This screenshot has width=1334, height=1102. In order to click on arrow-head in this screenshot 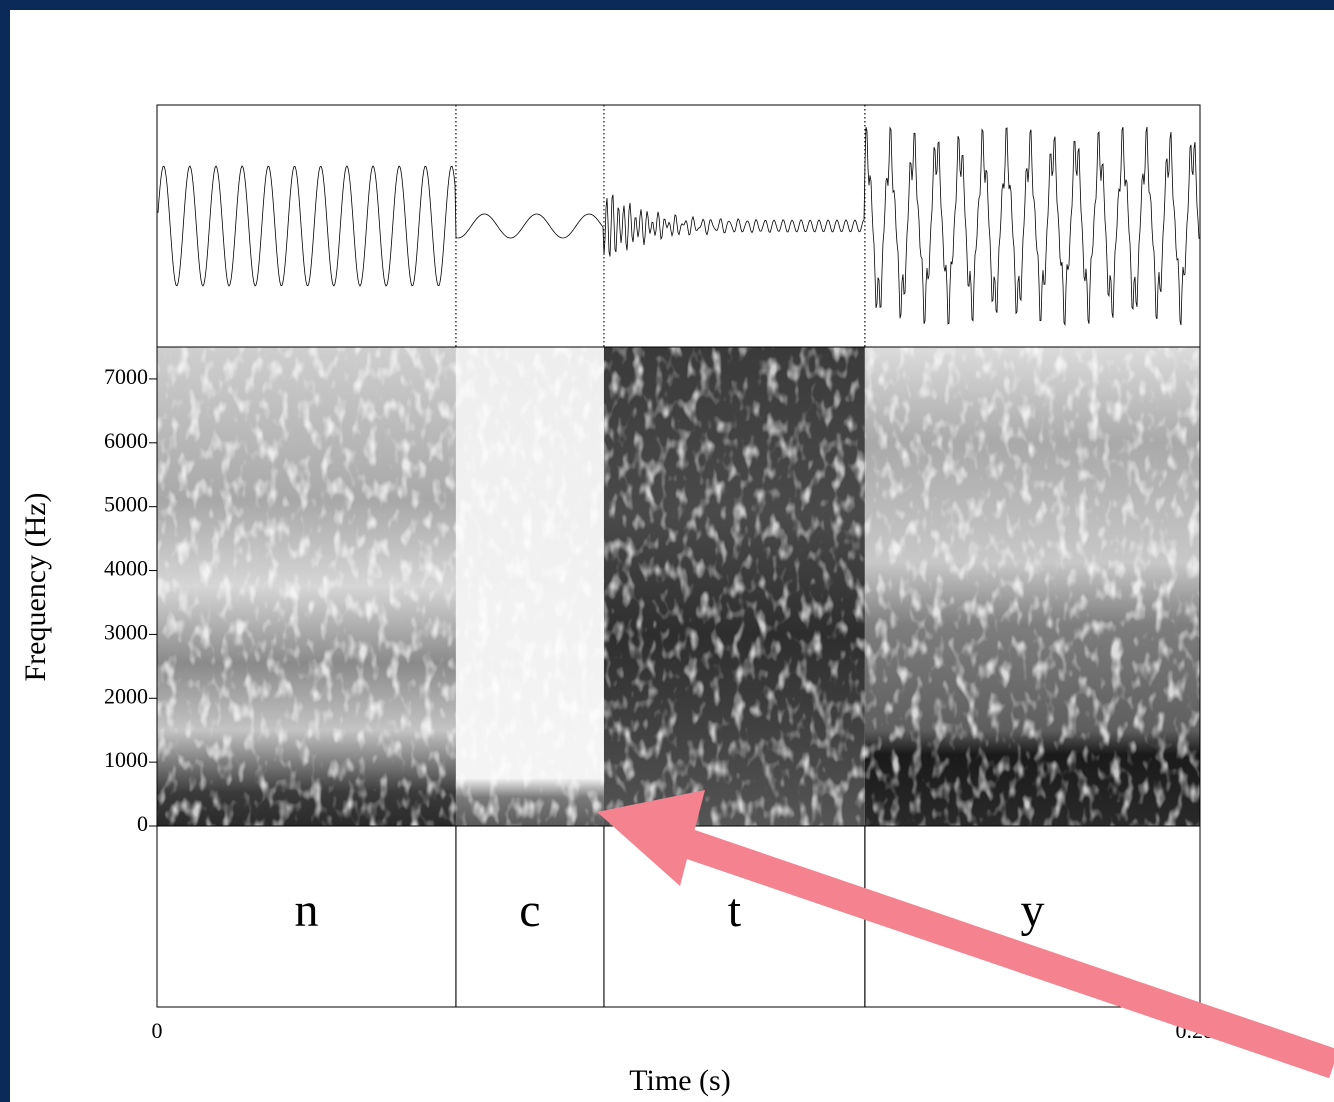, I will do `click(651, 838)`.